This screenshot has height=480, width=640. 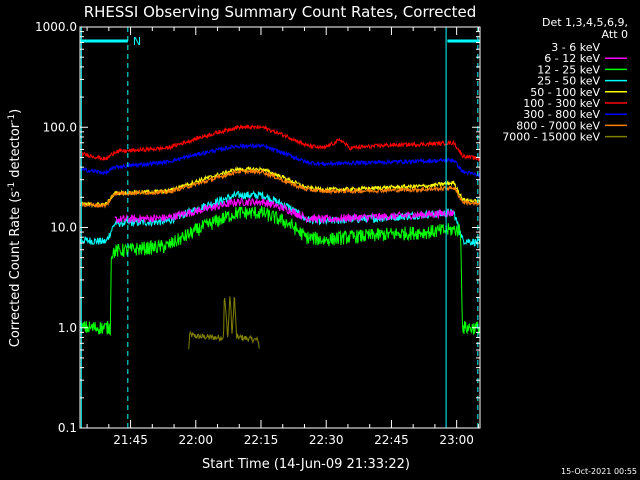 I want to click on series-line-800-7000-kev, so click(x=280, y=188).